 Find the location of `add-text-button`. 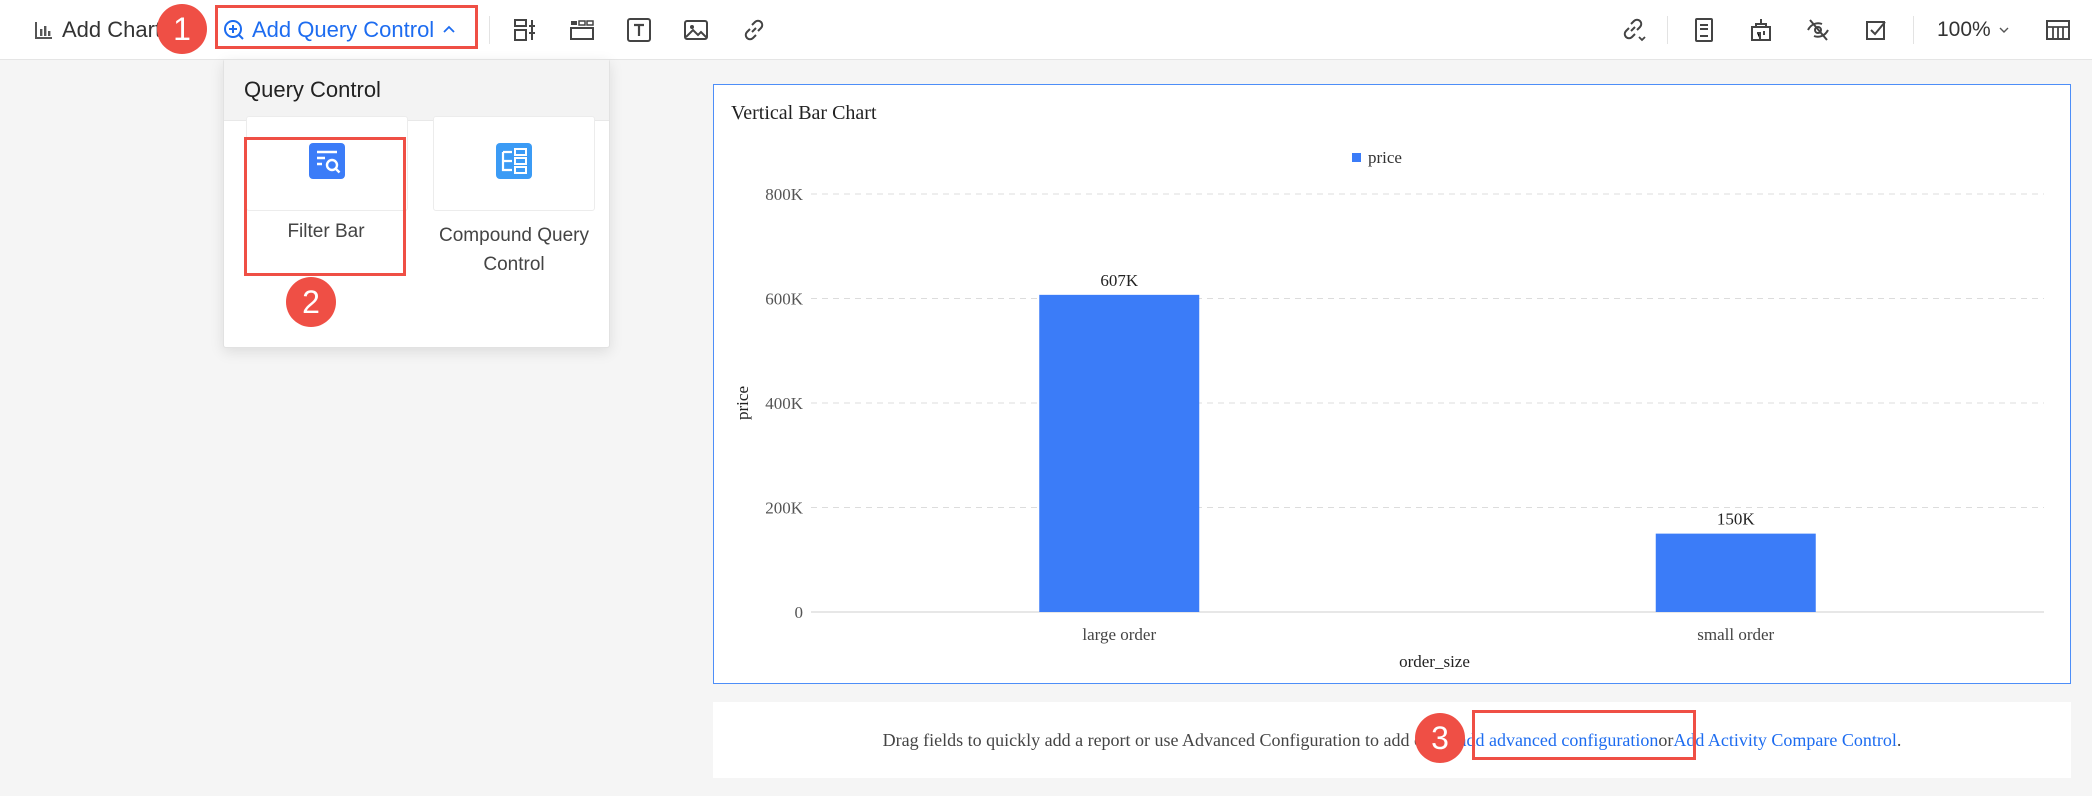

add-text-button is located at coordinates (639, 29).